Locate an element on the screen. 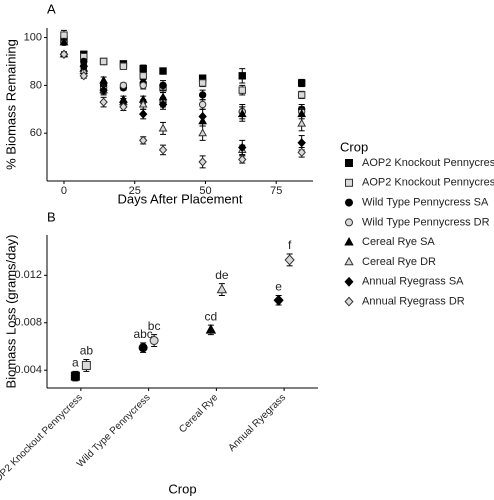 This screenshot has width=494, height=500. y-tick-label: 0.004 is located at coordinates (28, 370).